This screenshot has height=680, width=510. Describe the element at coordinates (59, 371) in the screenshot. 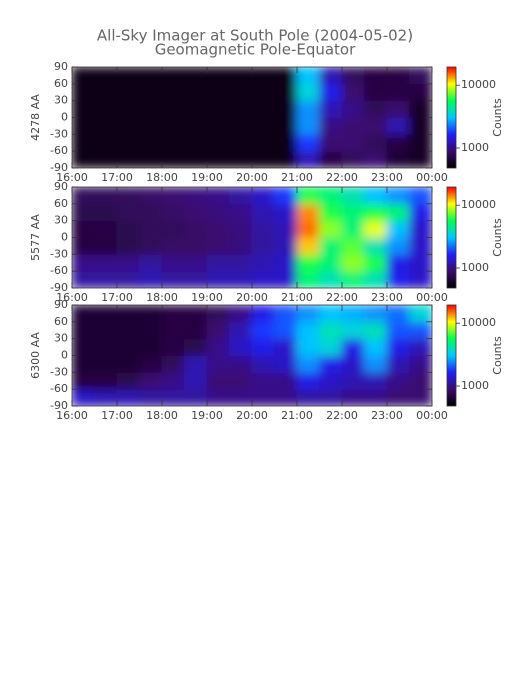

I see `y-tick-label: -30` at that location.